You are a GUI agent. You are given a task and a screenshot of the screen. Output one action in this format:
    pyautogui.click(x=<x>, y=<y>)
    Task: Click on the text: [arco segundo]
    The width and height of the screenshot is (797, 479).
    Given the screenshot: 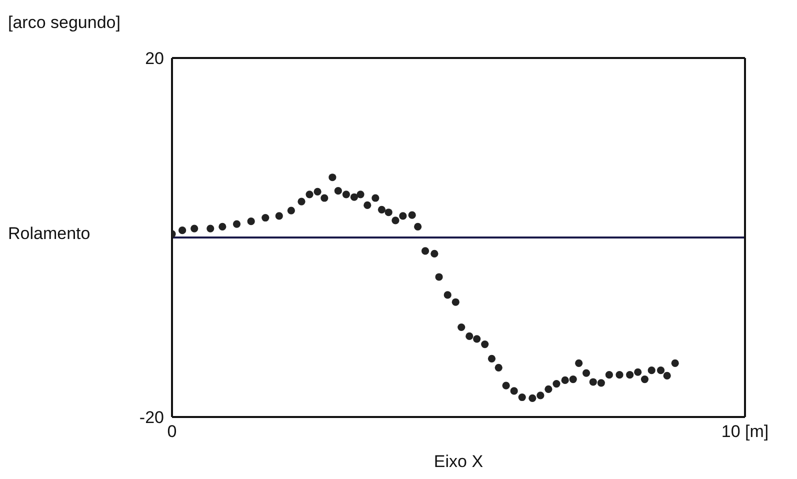 What is the action you would take?
    pyautogui.click(x=64, y=23)
    